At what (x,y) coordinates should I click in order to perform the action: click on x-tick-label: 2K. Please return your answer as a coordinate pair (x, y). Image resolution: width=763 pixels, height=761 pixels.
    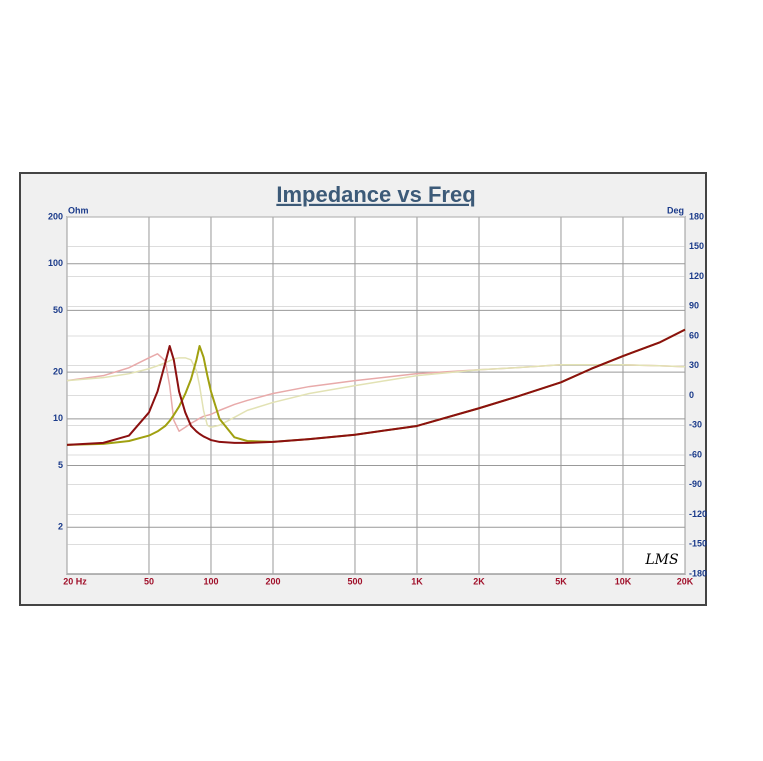
    Looking at the image, I should click on (479, 581).